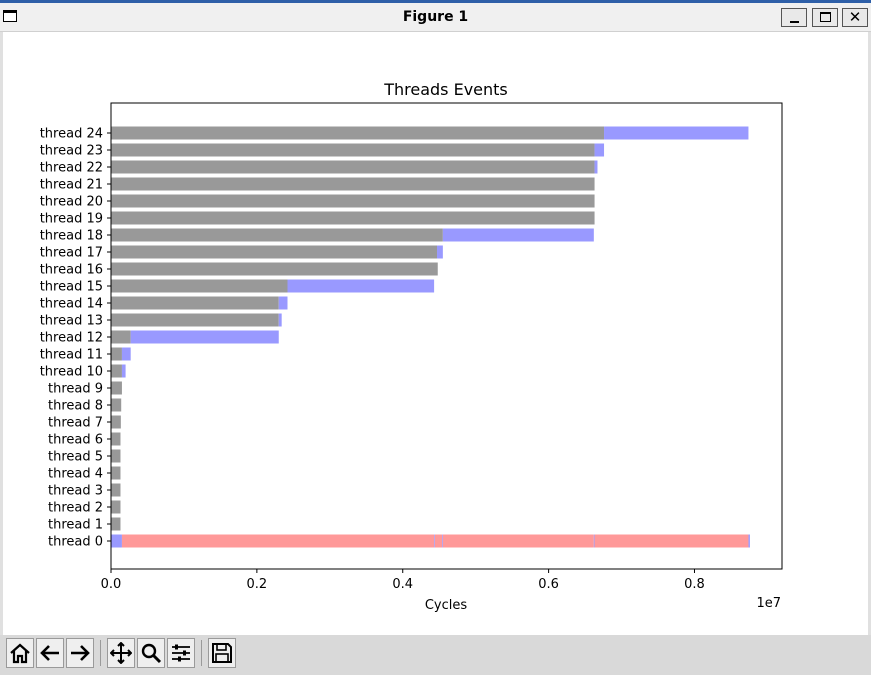 The image size is (871, 675). Describe the element at coordinates (10, 16) in the screenshot. I see `window-icon` at that location.